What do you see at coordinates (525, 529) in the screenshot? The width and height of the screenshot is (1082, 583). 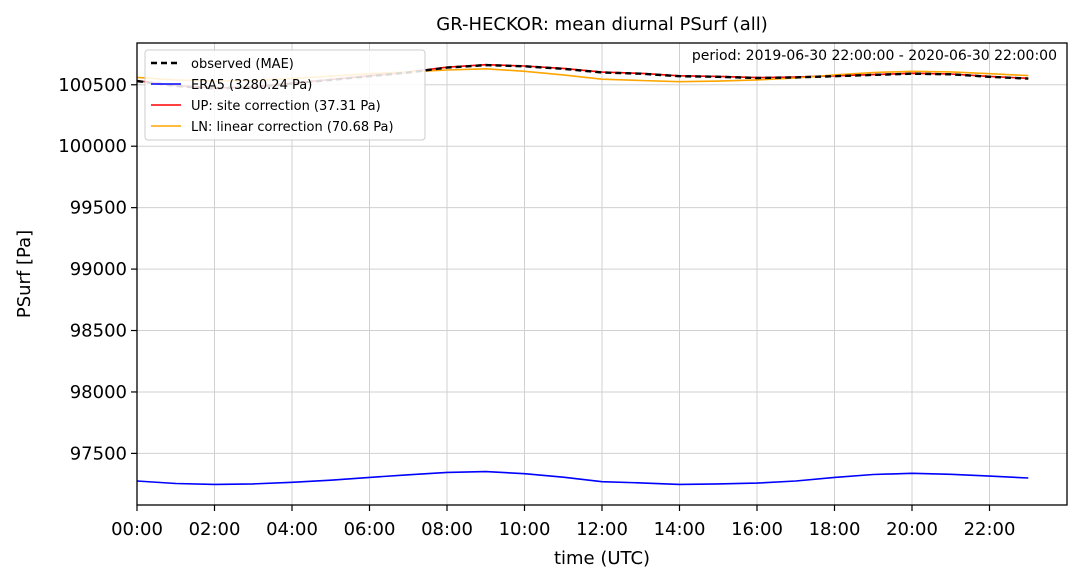 I see `x-tick-label: 10:00` at bounding box center [525, 529].